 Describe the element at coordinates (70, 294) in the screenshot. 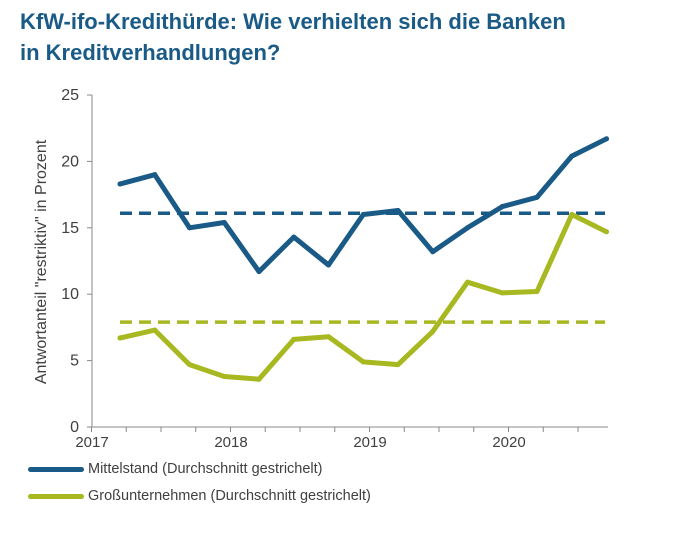

I see `y-tick-label: 10` at that location.